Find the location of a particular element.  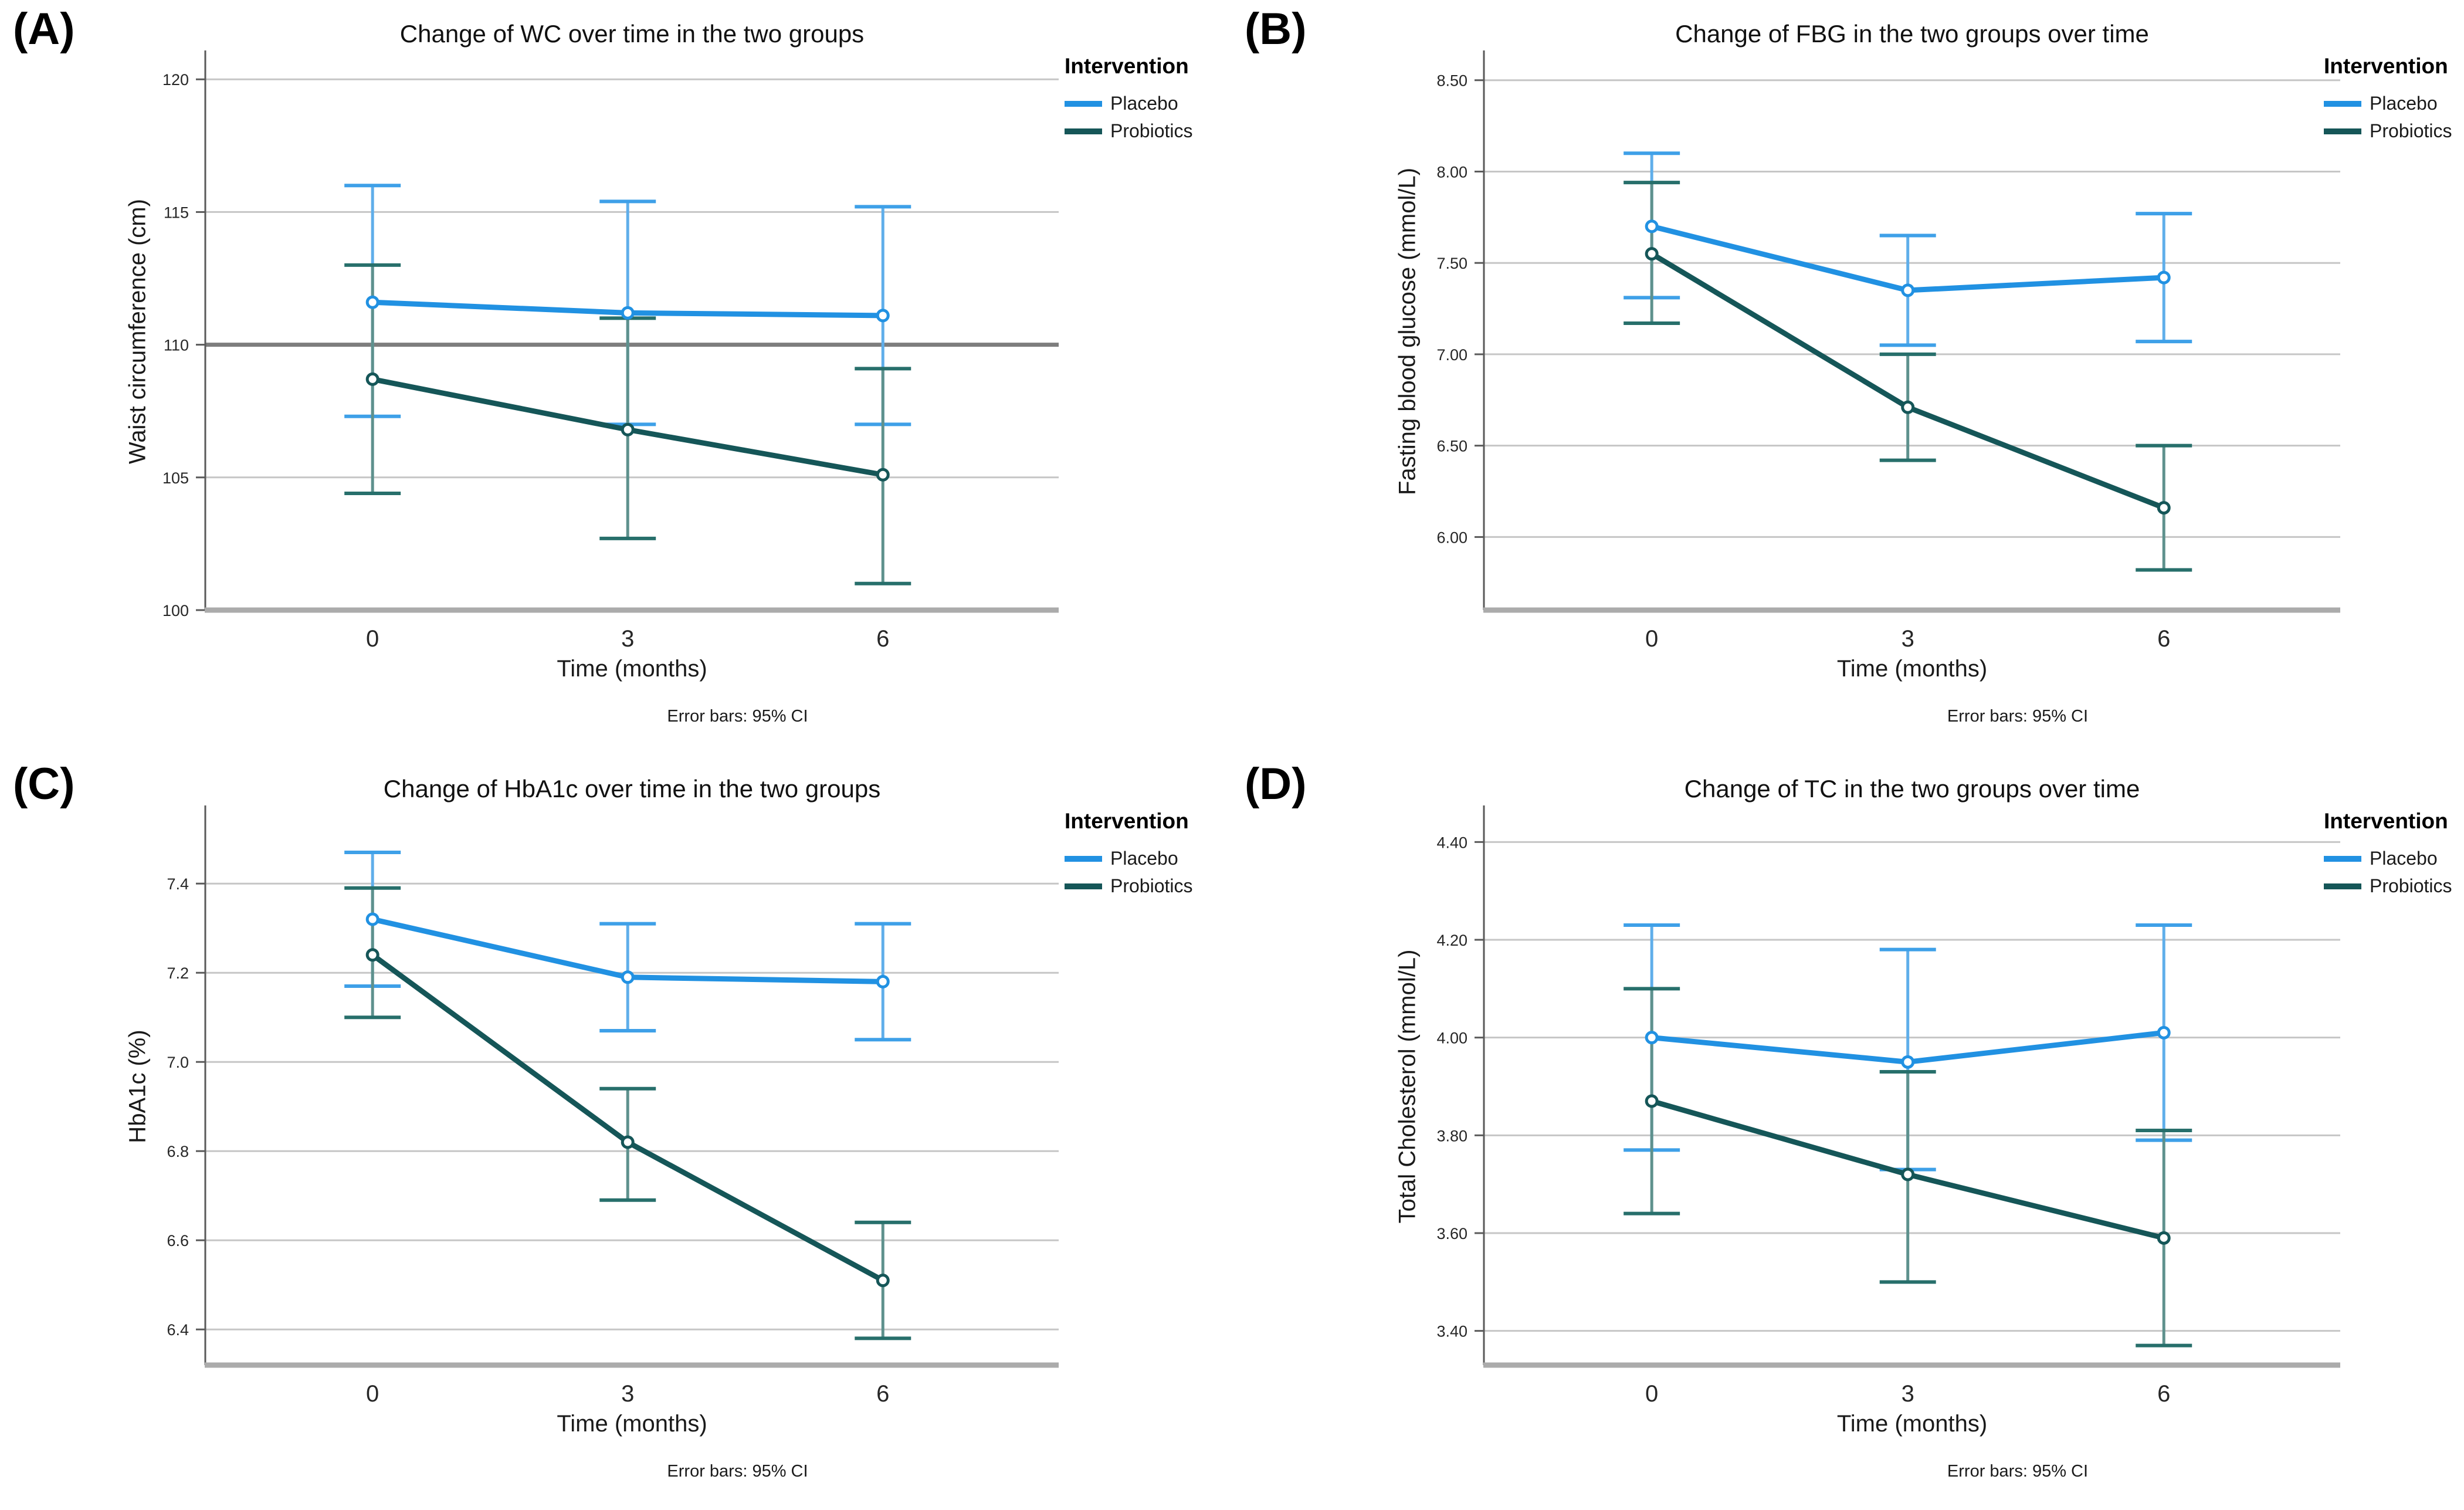

y-tick-label: 6.8 is located at coordinates (178, 1151).